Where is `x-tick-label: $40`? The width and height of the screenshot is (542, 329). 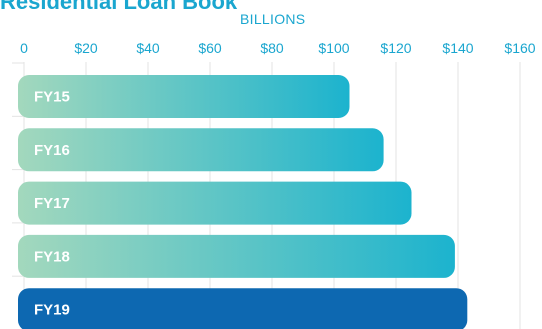
x-tick-label: $40 is located at coordinates (148, 48).